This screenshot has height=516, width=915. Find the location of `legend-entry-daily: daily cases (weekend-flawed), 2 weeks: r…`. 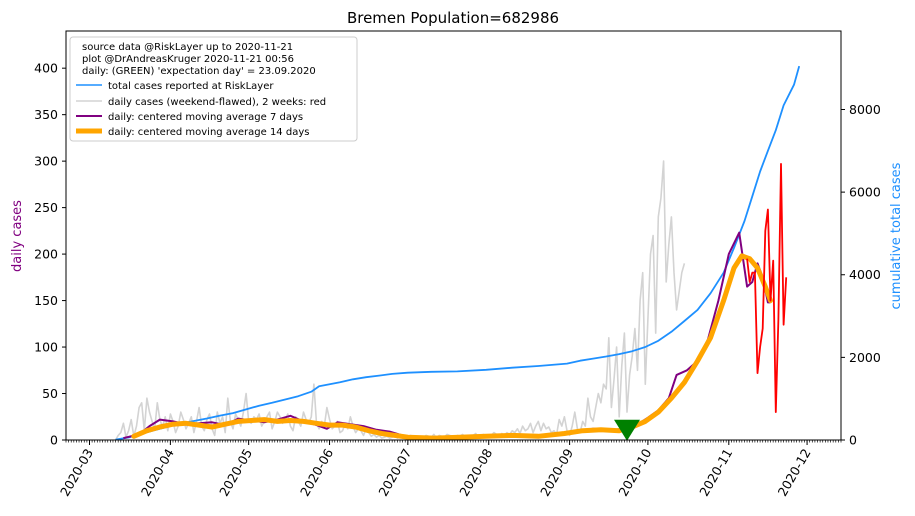

legend-entry-daily: daily cases (weekend-flawed), 2 weeks: r… is located at coordinates (217, 102).